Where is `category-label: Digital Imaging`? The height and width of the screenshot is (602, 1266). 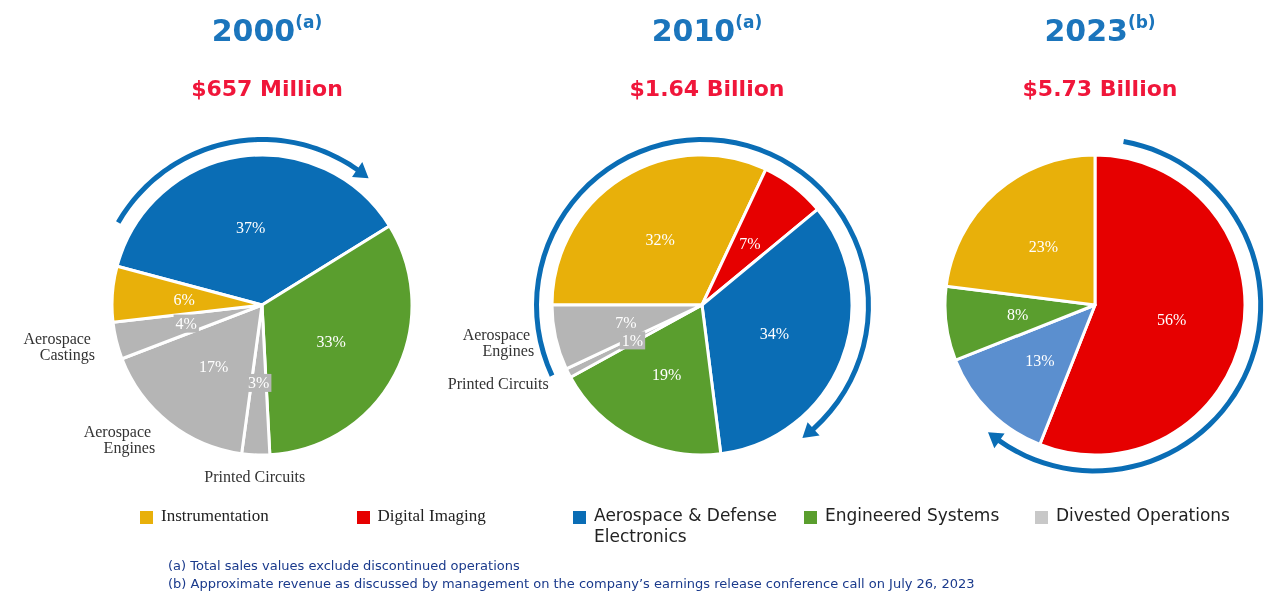 category-label: Digital Imaging is located at coordinates (431, 515).